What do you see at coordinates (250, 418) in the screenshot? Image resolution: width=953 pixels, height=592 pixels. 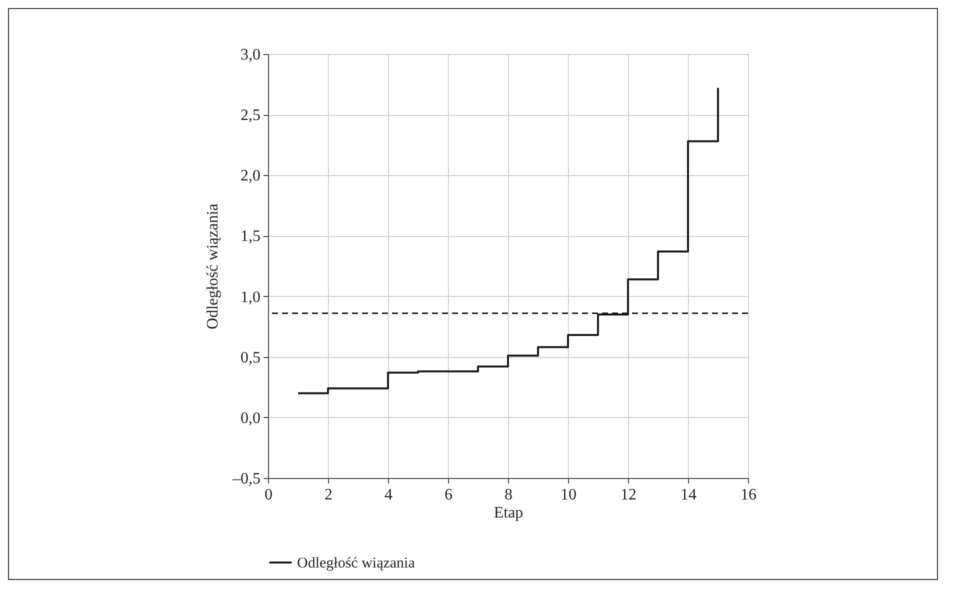 I see `y-tick-label: 0,0` at bounding box center [250, 418].